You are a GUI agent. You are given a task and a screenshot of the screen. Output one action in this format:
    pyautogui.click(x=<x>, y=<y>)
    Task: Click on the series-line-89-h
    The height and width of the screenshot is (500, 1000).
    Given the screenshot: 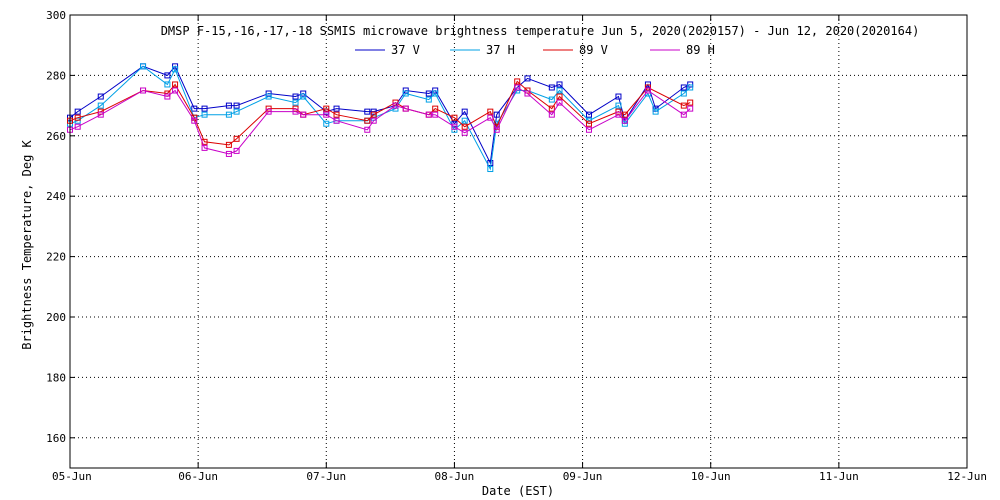 What is the action you would take?
    pyautogui.click(x=380, y=120)
    